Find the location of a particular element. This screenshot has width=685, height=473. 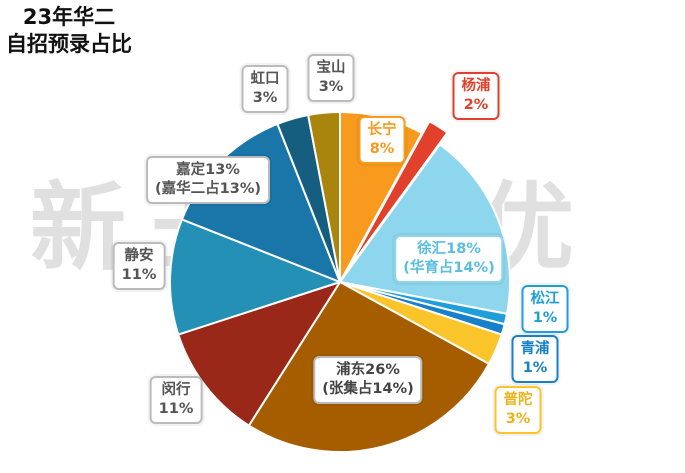

slice-label-7-line-1: 浦东26% is located at coordinates (368, 370).